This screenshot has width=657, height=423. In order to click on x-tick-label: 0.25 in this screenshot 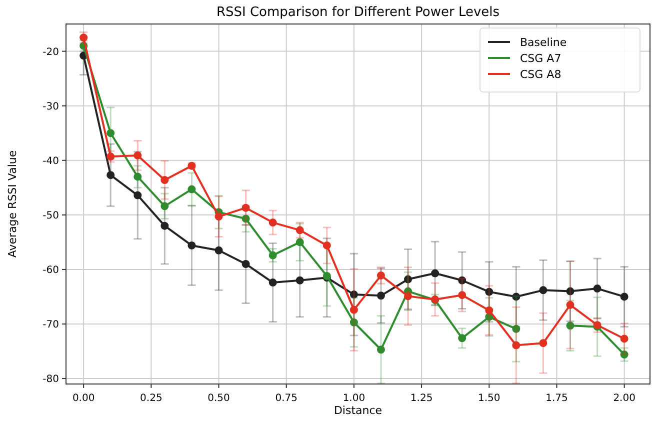, I will do `click(151, 398)`.